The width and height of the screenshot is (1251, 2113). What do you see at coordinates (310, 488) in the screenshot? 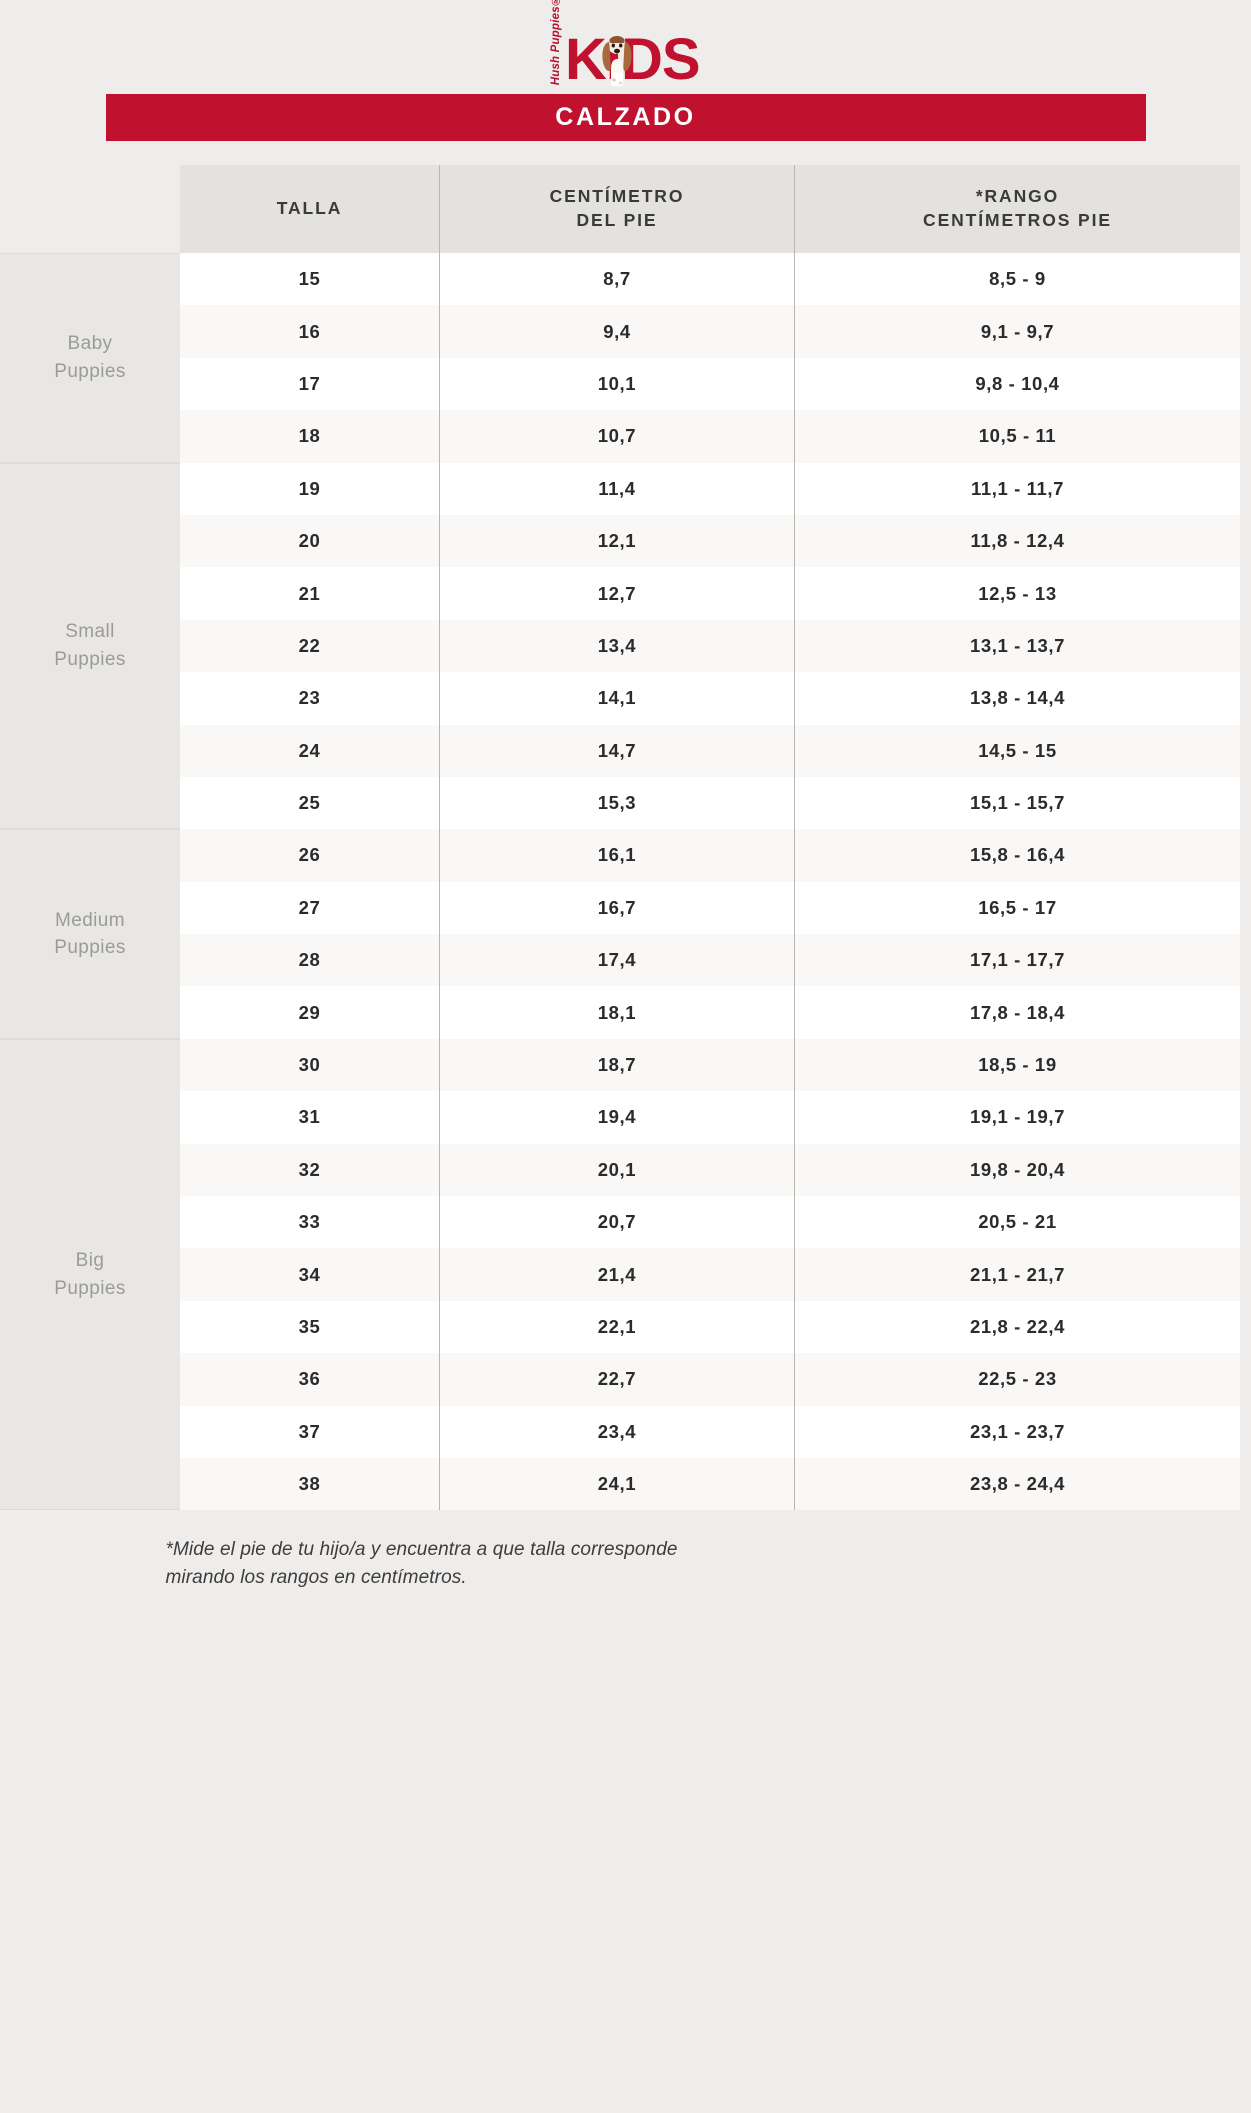
I see `cell-talla: 19` at bounding box center [310, 488].